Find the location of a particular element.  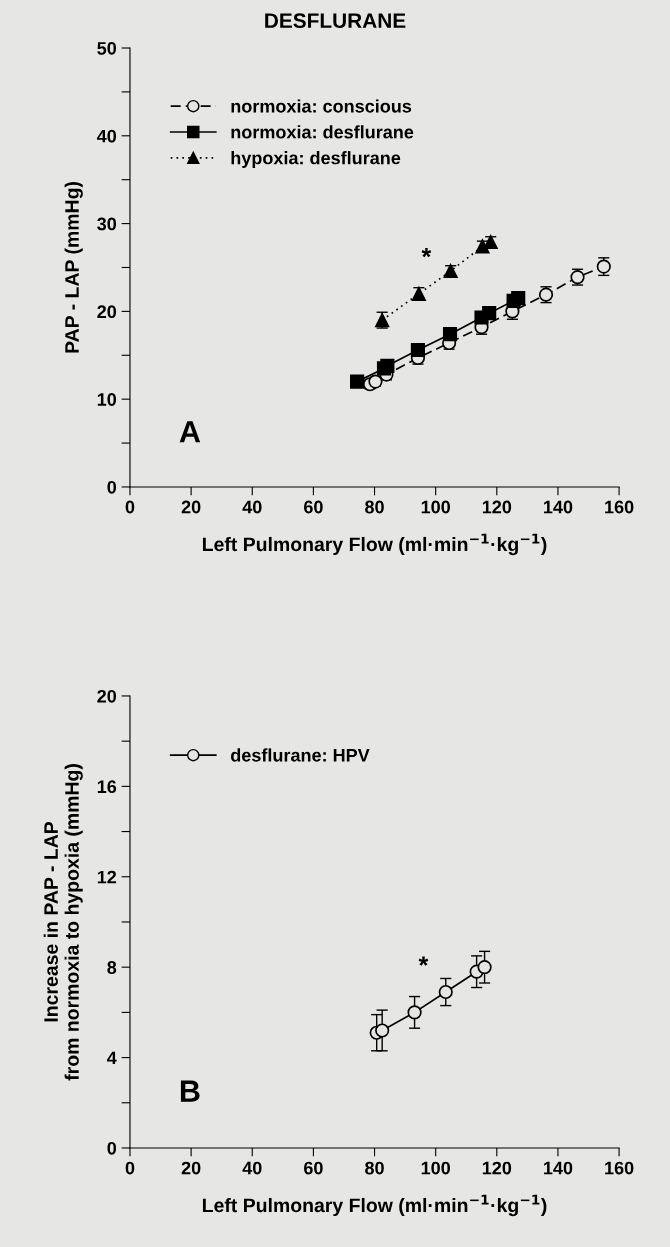

y-tick-label: 4 is located at coordinates (112, 1058).